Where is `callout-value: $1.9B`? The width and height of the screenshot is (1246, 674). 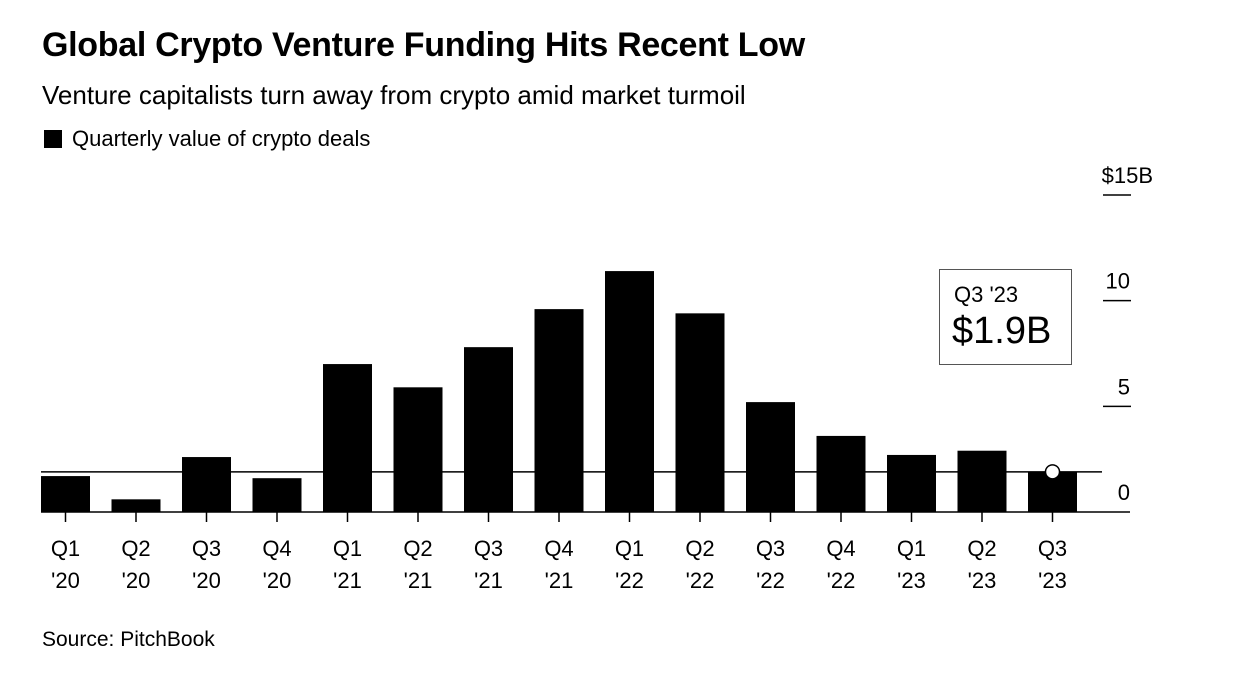 callout-value: $1.9B is located at coordinates (1002, 331).